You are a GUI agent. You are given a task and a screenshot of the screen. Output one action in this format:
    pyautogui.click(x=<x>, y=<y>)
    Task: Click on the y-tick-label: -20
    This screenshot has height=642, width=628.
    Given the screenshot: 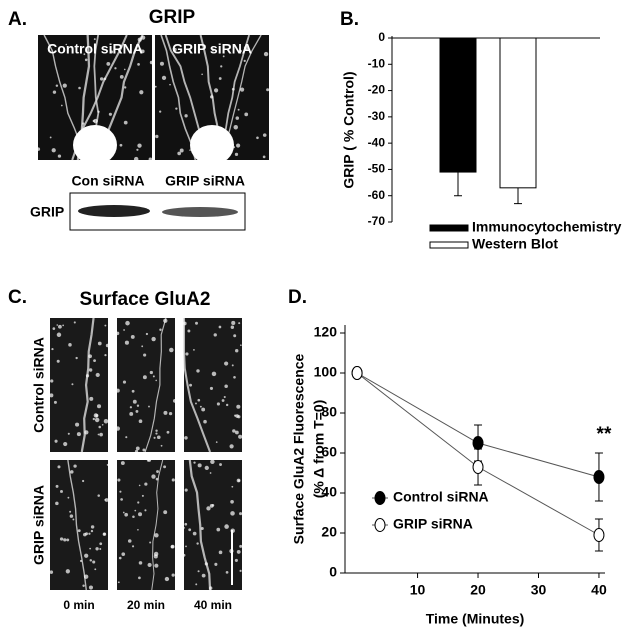 What is the action you would take?
    pyautogui.click(x=377, y=90)
    